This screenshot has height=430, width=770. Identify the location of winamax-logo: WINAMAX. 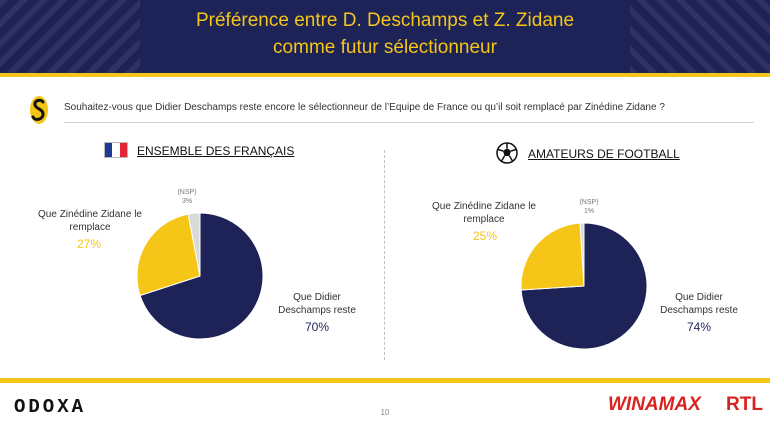
(654, 404).